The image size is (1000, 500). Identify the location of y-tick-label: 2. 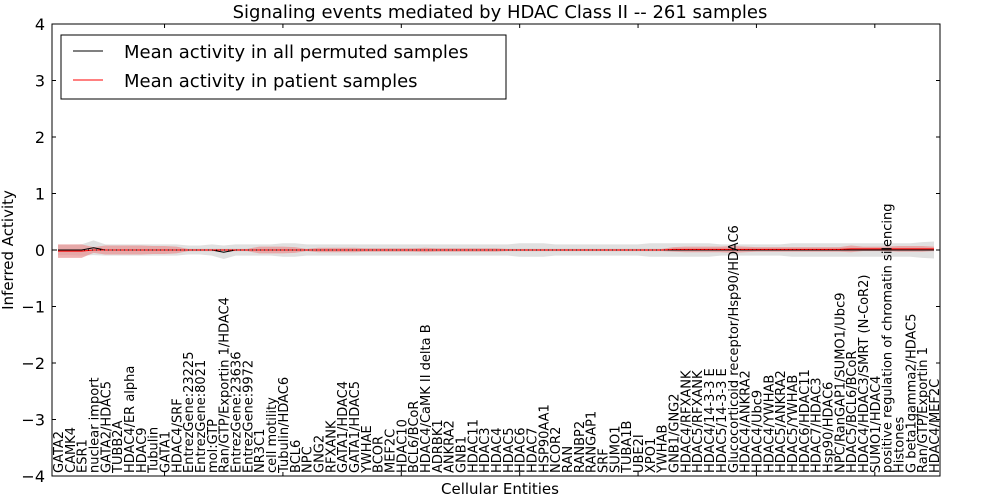
(40, 137).